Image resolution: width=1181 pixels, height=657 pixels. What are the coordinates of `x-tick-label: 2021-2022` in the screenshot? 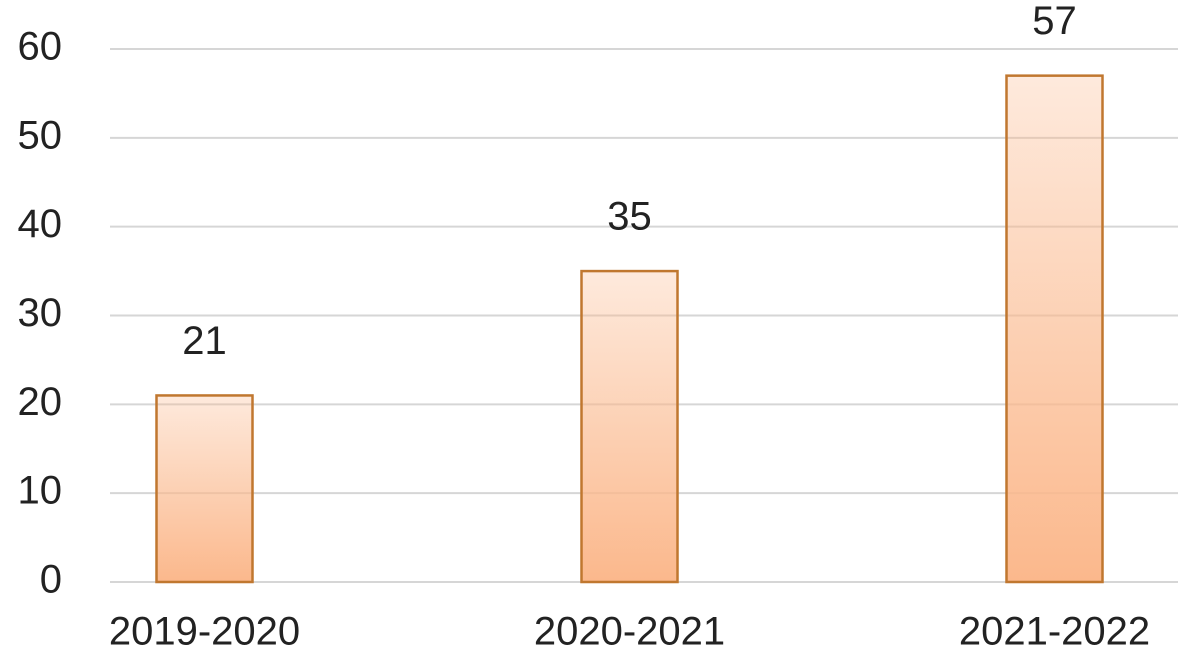 It's located at (1054, 632).